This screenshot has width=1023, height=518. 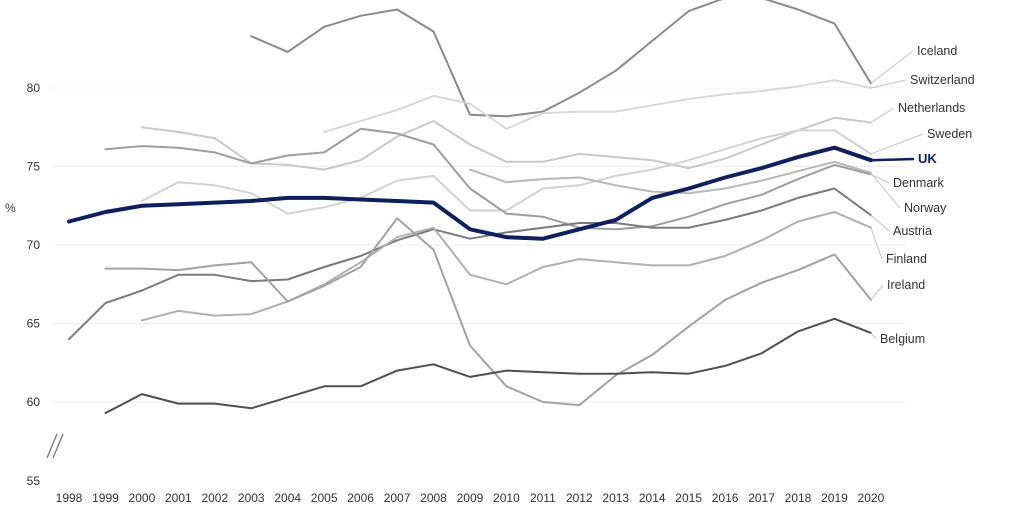 What do you see at coordinates (949, 134) in the screenshot?
I see `series-label-sweden: Sweden` at bounding box center [949, 134].